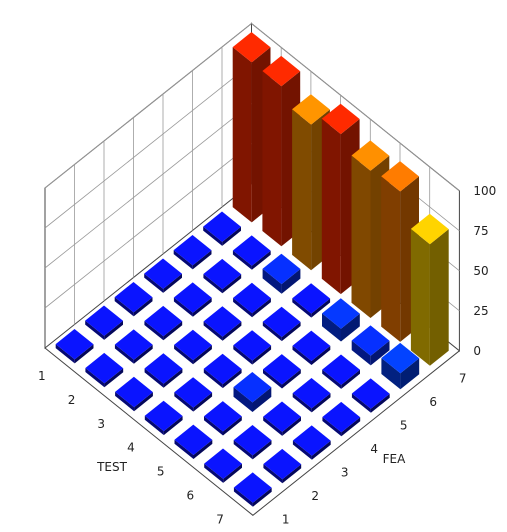  I want to click on bar-t1-f4, so click(163, 275).